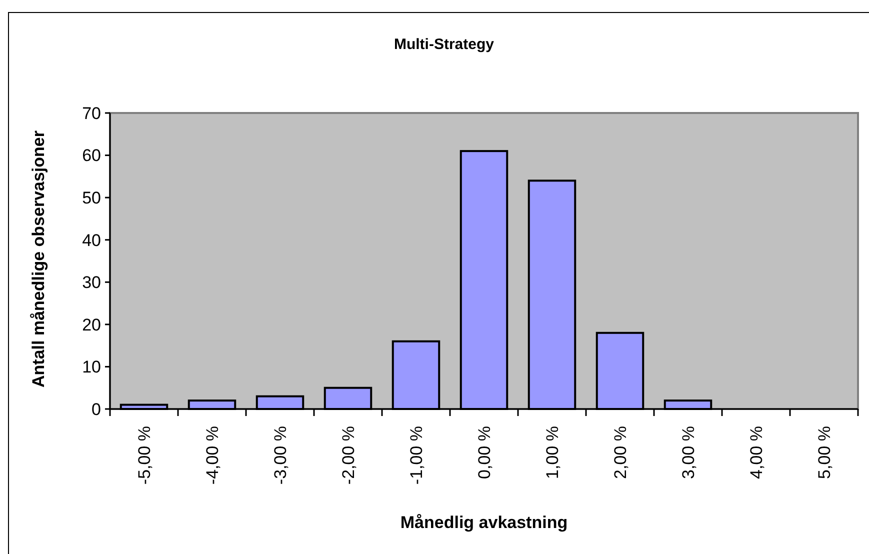 This screenshot has height=554, width=869. What do you see at coordinates (212, 455) in the screenshot?
I see `x-tick-label: -4,00 %` at bounding box center [212, 455].